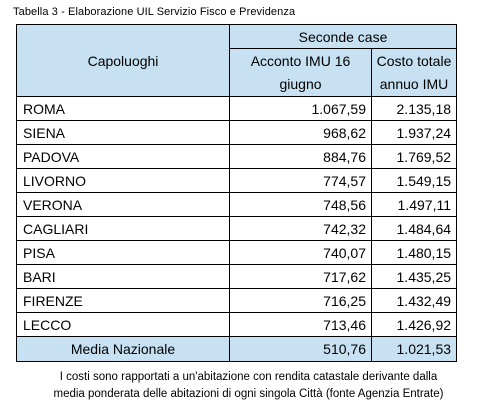  What do you see at coordinates (300, 276) in the screenshot?
I see `acconto-cell: 717,62` at bounding box center [300, 276].